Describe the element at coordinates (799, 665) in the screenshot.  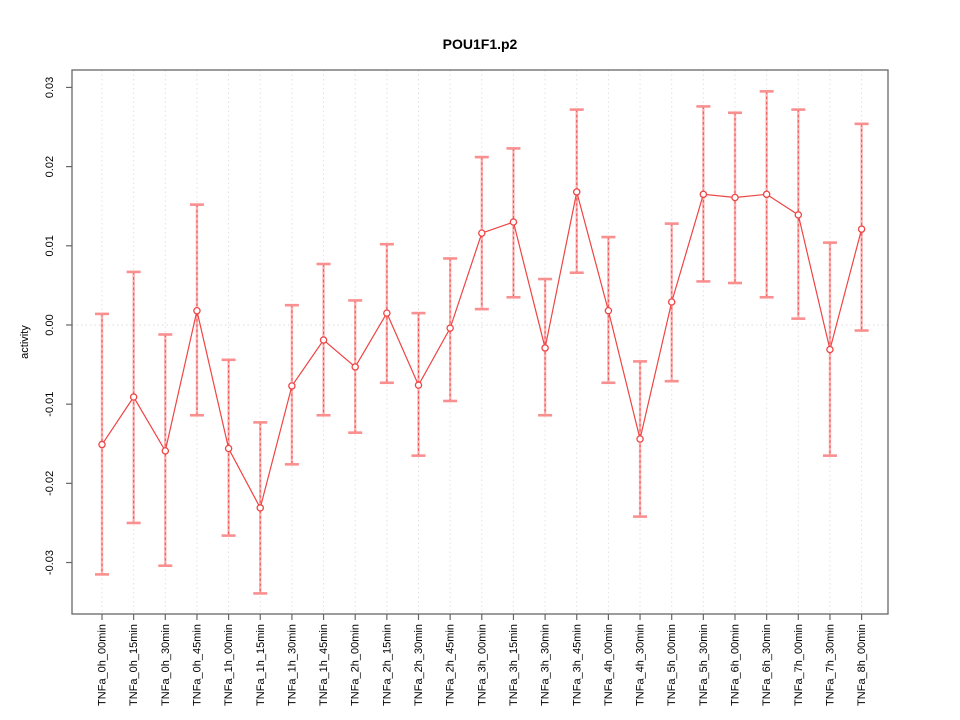
I see `x-tick-label: TNFa_7h_00min` at that location.